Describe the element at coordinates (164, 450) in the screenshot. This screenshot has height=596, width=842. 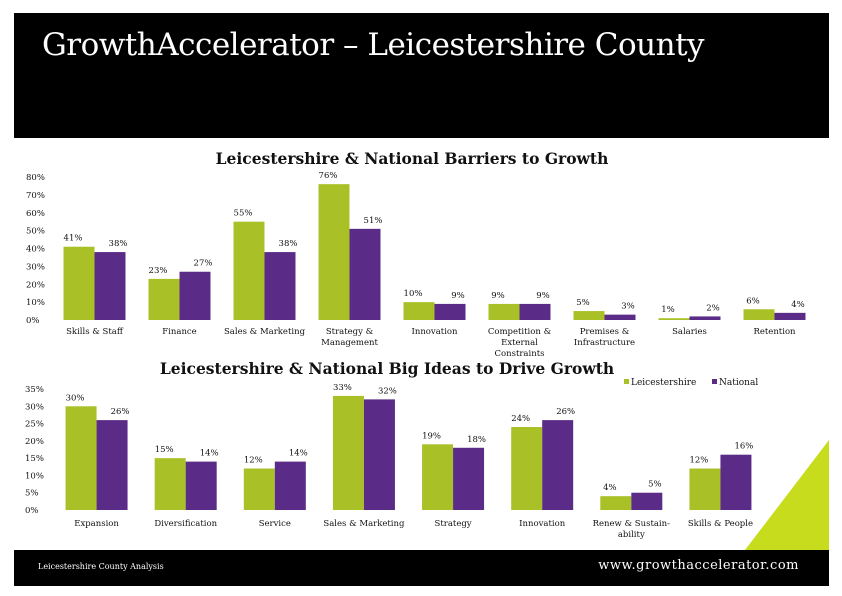
I see `data-label: 15%` at that location.